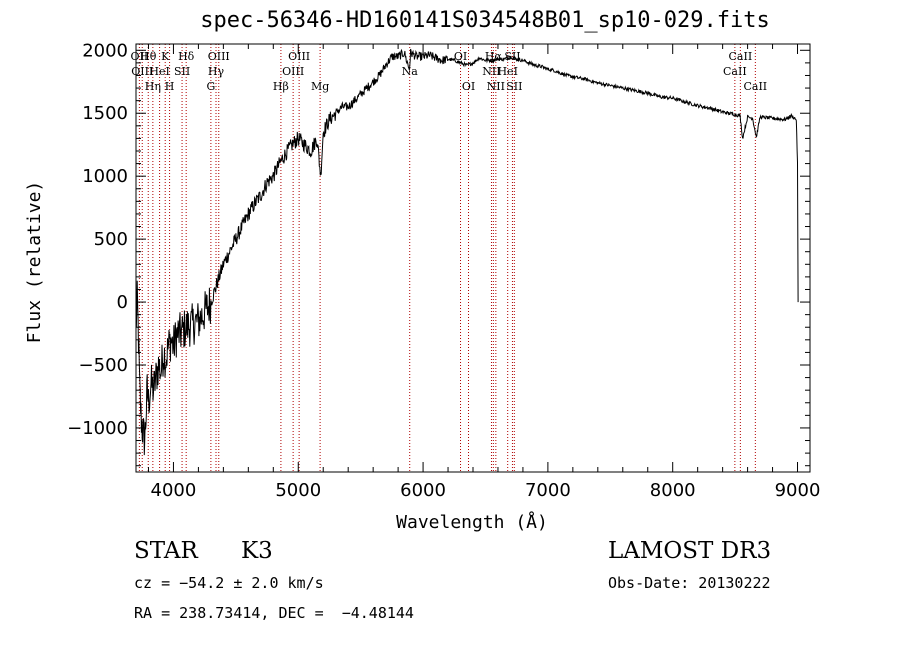 The image size is (900, 649). What do you see at coordinates (103, 365) in the screenshot?
I see `y-tick-label: −500` at bounding box center [103, 365].